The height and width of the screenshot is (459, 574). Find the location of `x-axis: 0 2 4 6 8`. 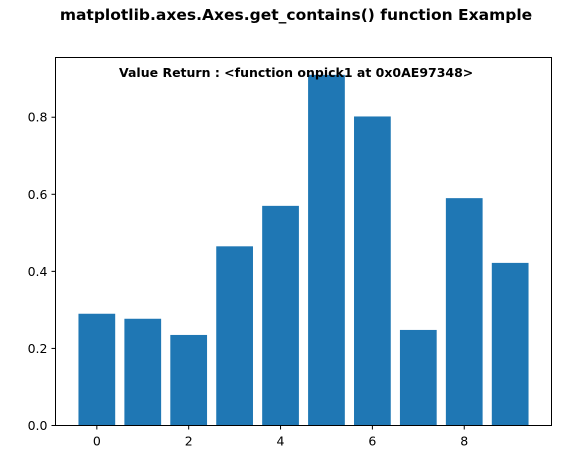

x-axis: 0 2 4 6 8 is located at coordinates (280, 437).